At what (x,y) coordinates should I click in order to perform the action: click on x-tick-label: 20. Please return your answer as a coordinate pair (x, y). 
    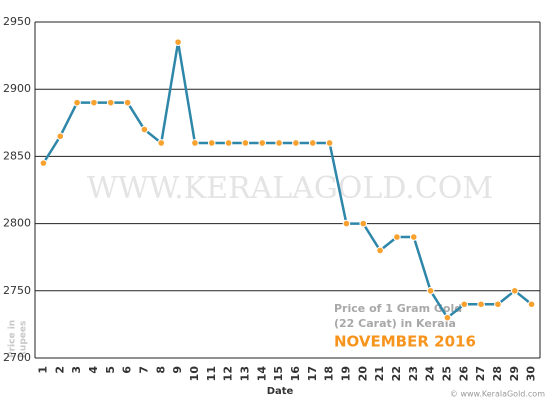
    Looking at the image, I should click on (362, 374).